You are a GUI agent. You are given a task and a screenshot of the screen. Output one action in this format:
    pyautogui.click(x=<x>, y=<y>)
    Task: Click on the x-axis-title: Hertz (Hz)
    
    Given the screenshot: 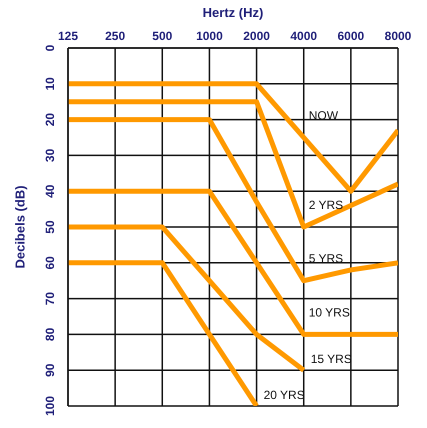 What is the action you would take?
    pyautogui.click(x=233, y=12)
    